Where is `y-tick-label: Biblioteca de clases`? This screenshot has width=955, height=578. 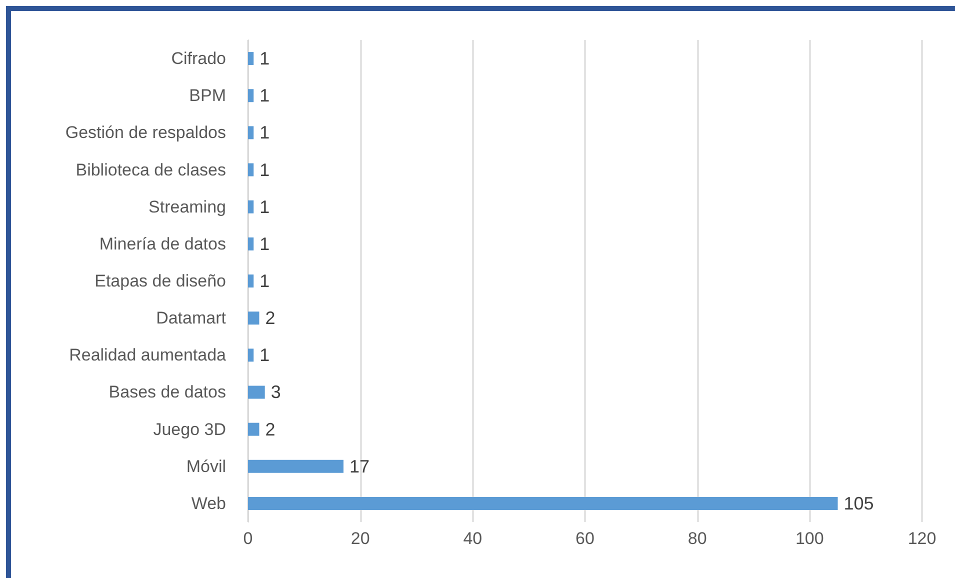 y-tick-label: Biblioteca de clases is located at coordinates (151, 170).